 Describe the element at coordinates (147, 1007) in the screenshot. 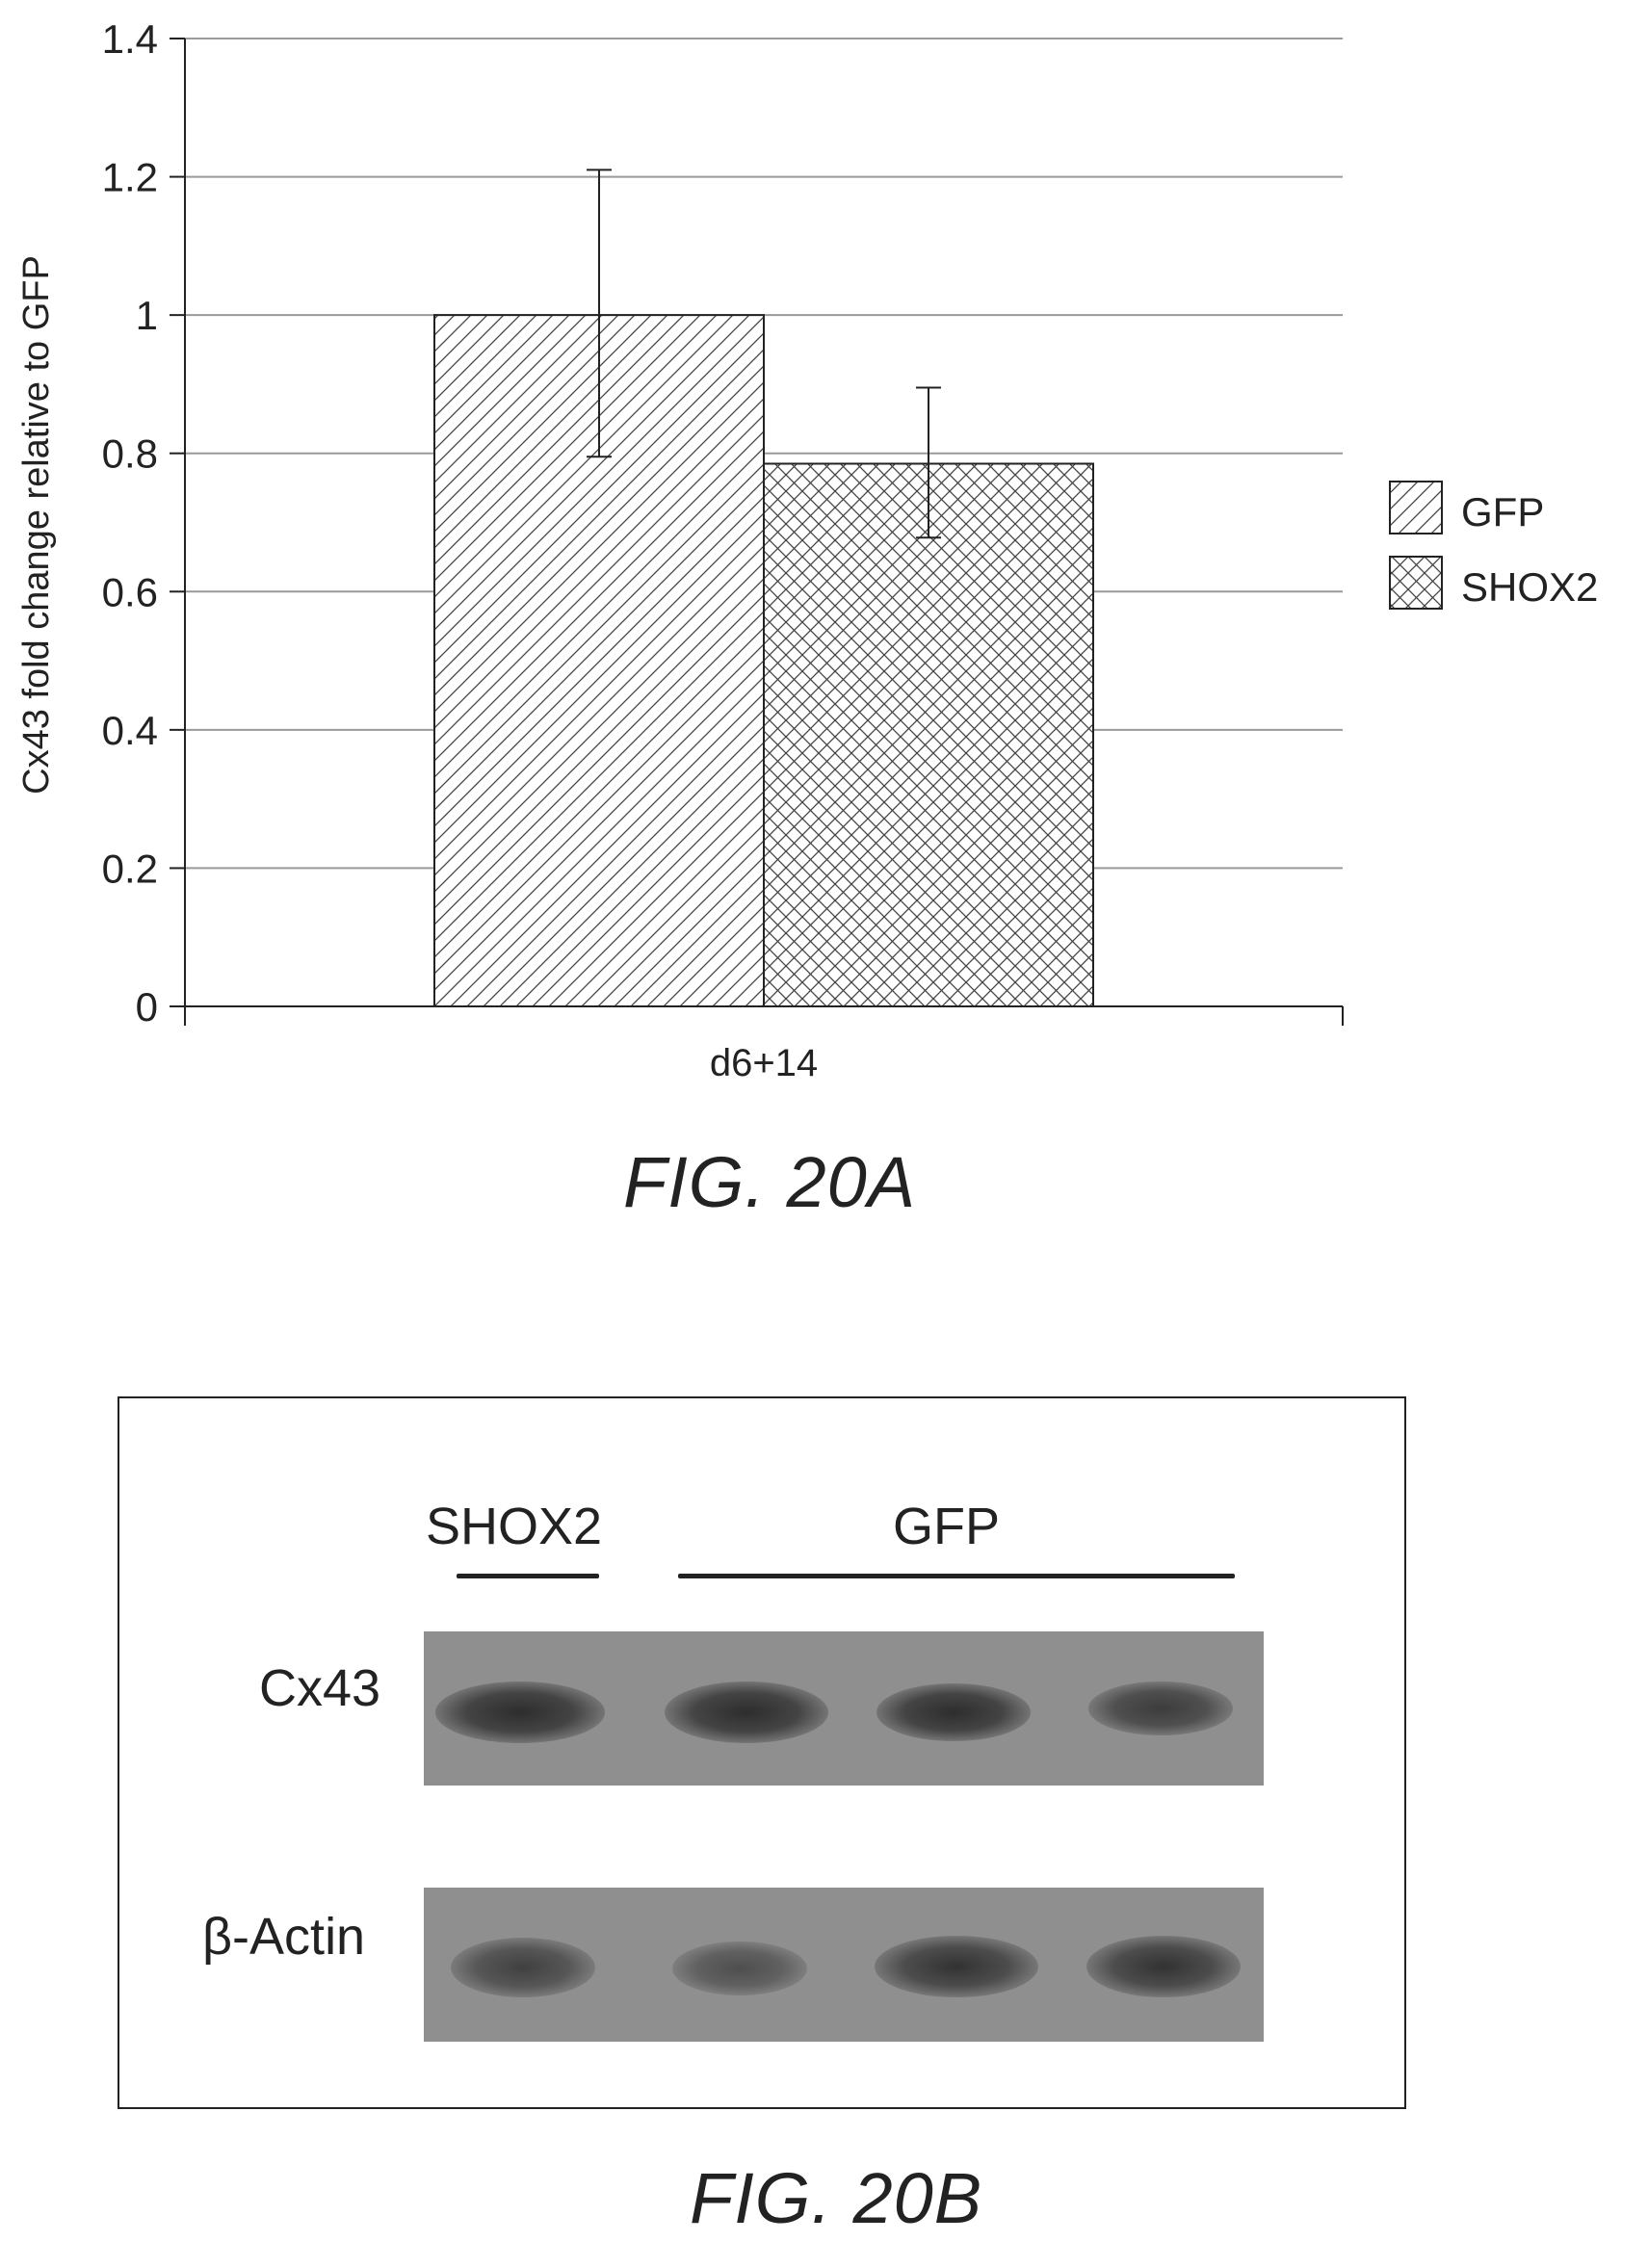

I see `y-tick-label: 0` at that location.